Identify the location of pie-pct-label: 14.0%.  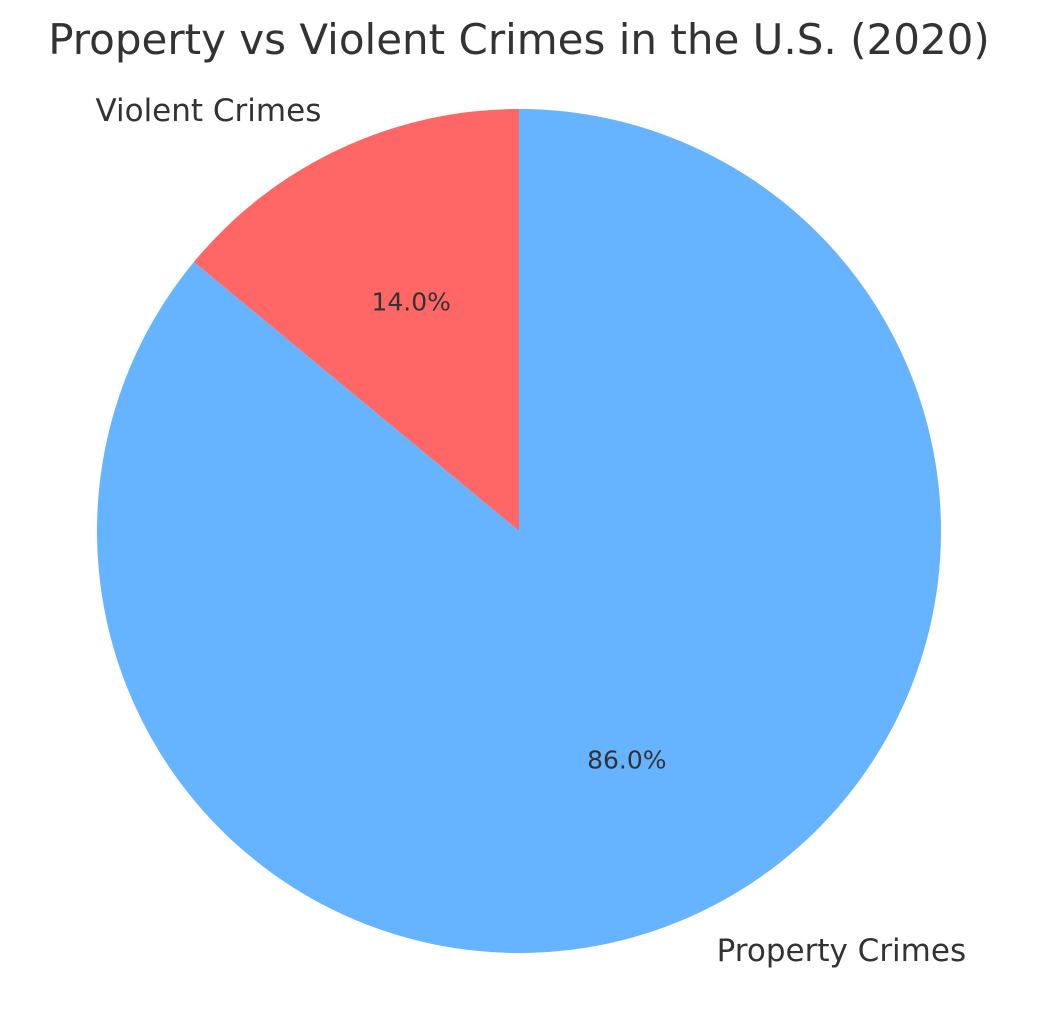
(410, 301).